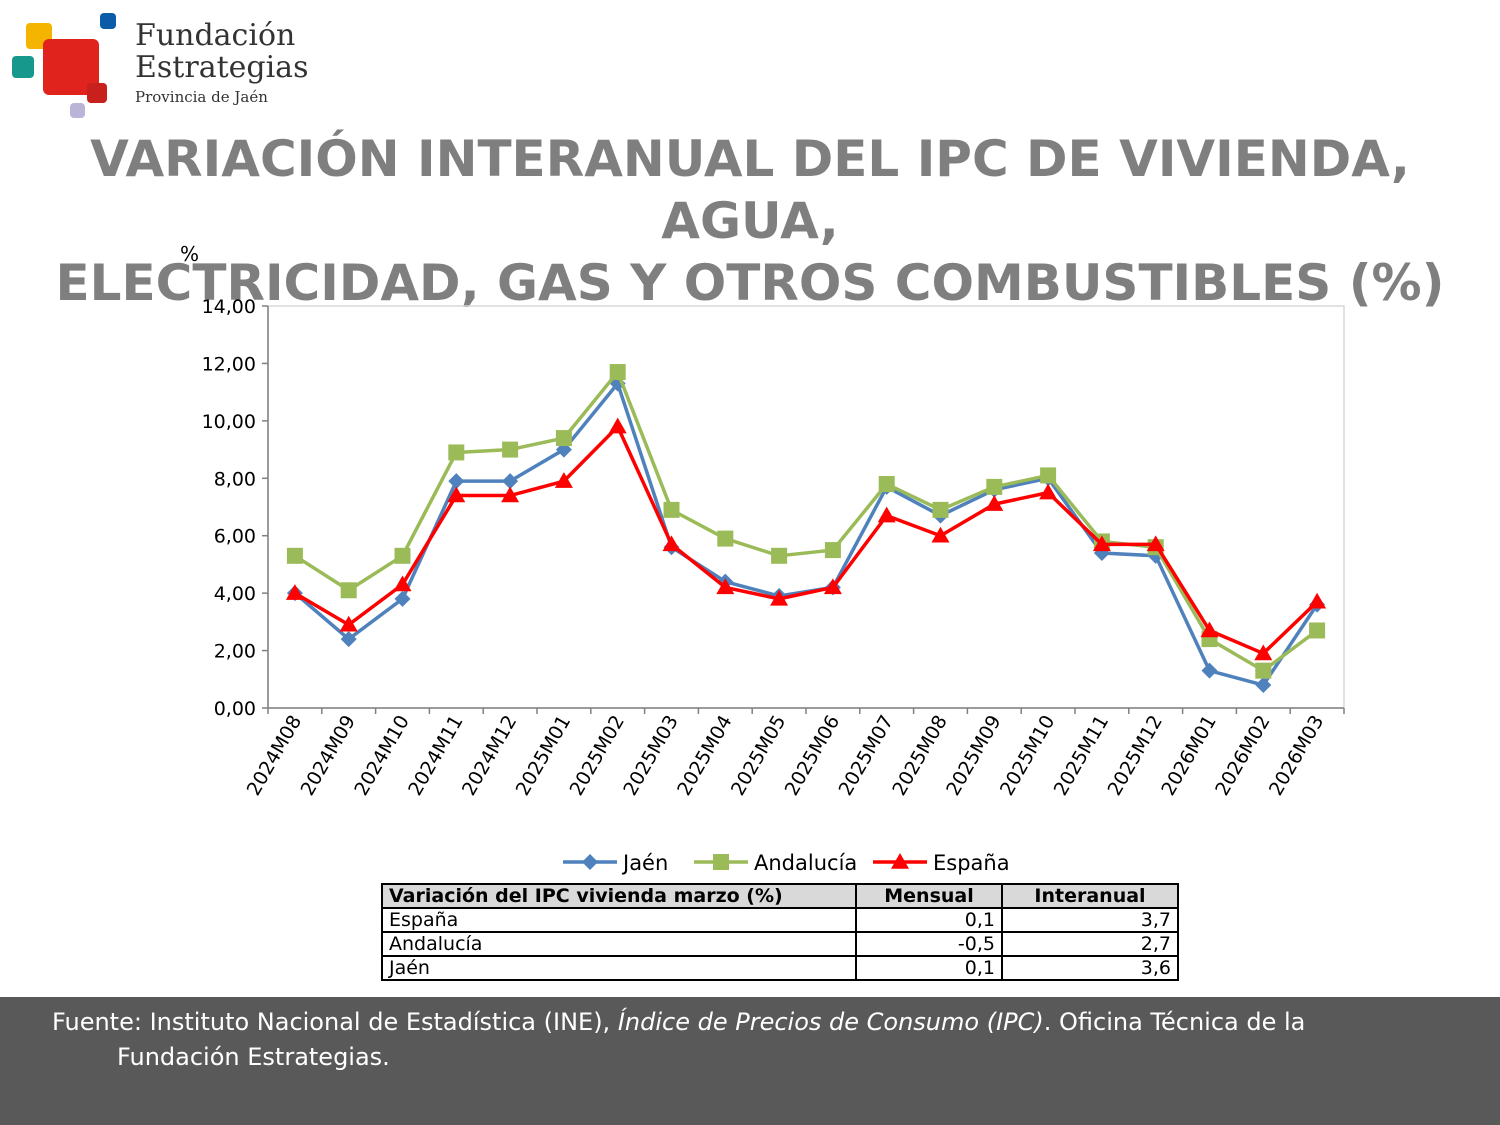 Image resolution: width=1500 pixels, height=1125 pixels. Describe the element at coordinates (108, 21) in the screenshot. I see `logo-square-blue` at that location.